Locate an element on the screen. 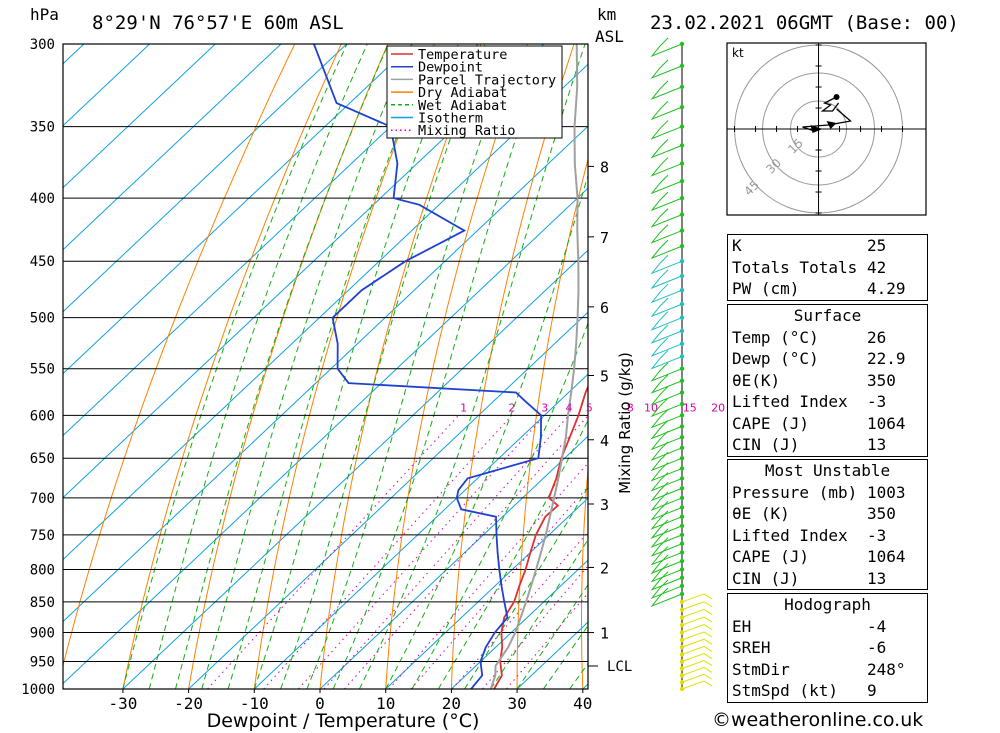 The width and height of the screenshot is (1000, 733). hodograph-unit-label: kt is located at coordinates (738, 53).